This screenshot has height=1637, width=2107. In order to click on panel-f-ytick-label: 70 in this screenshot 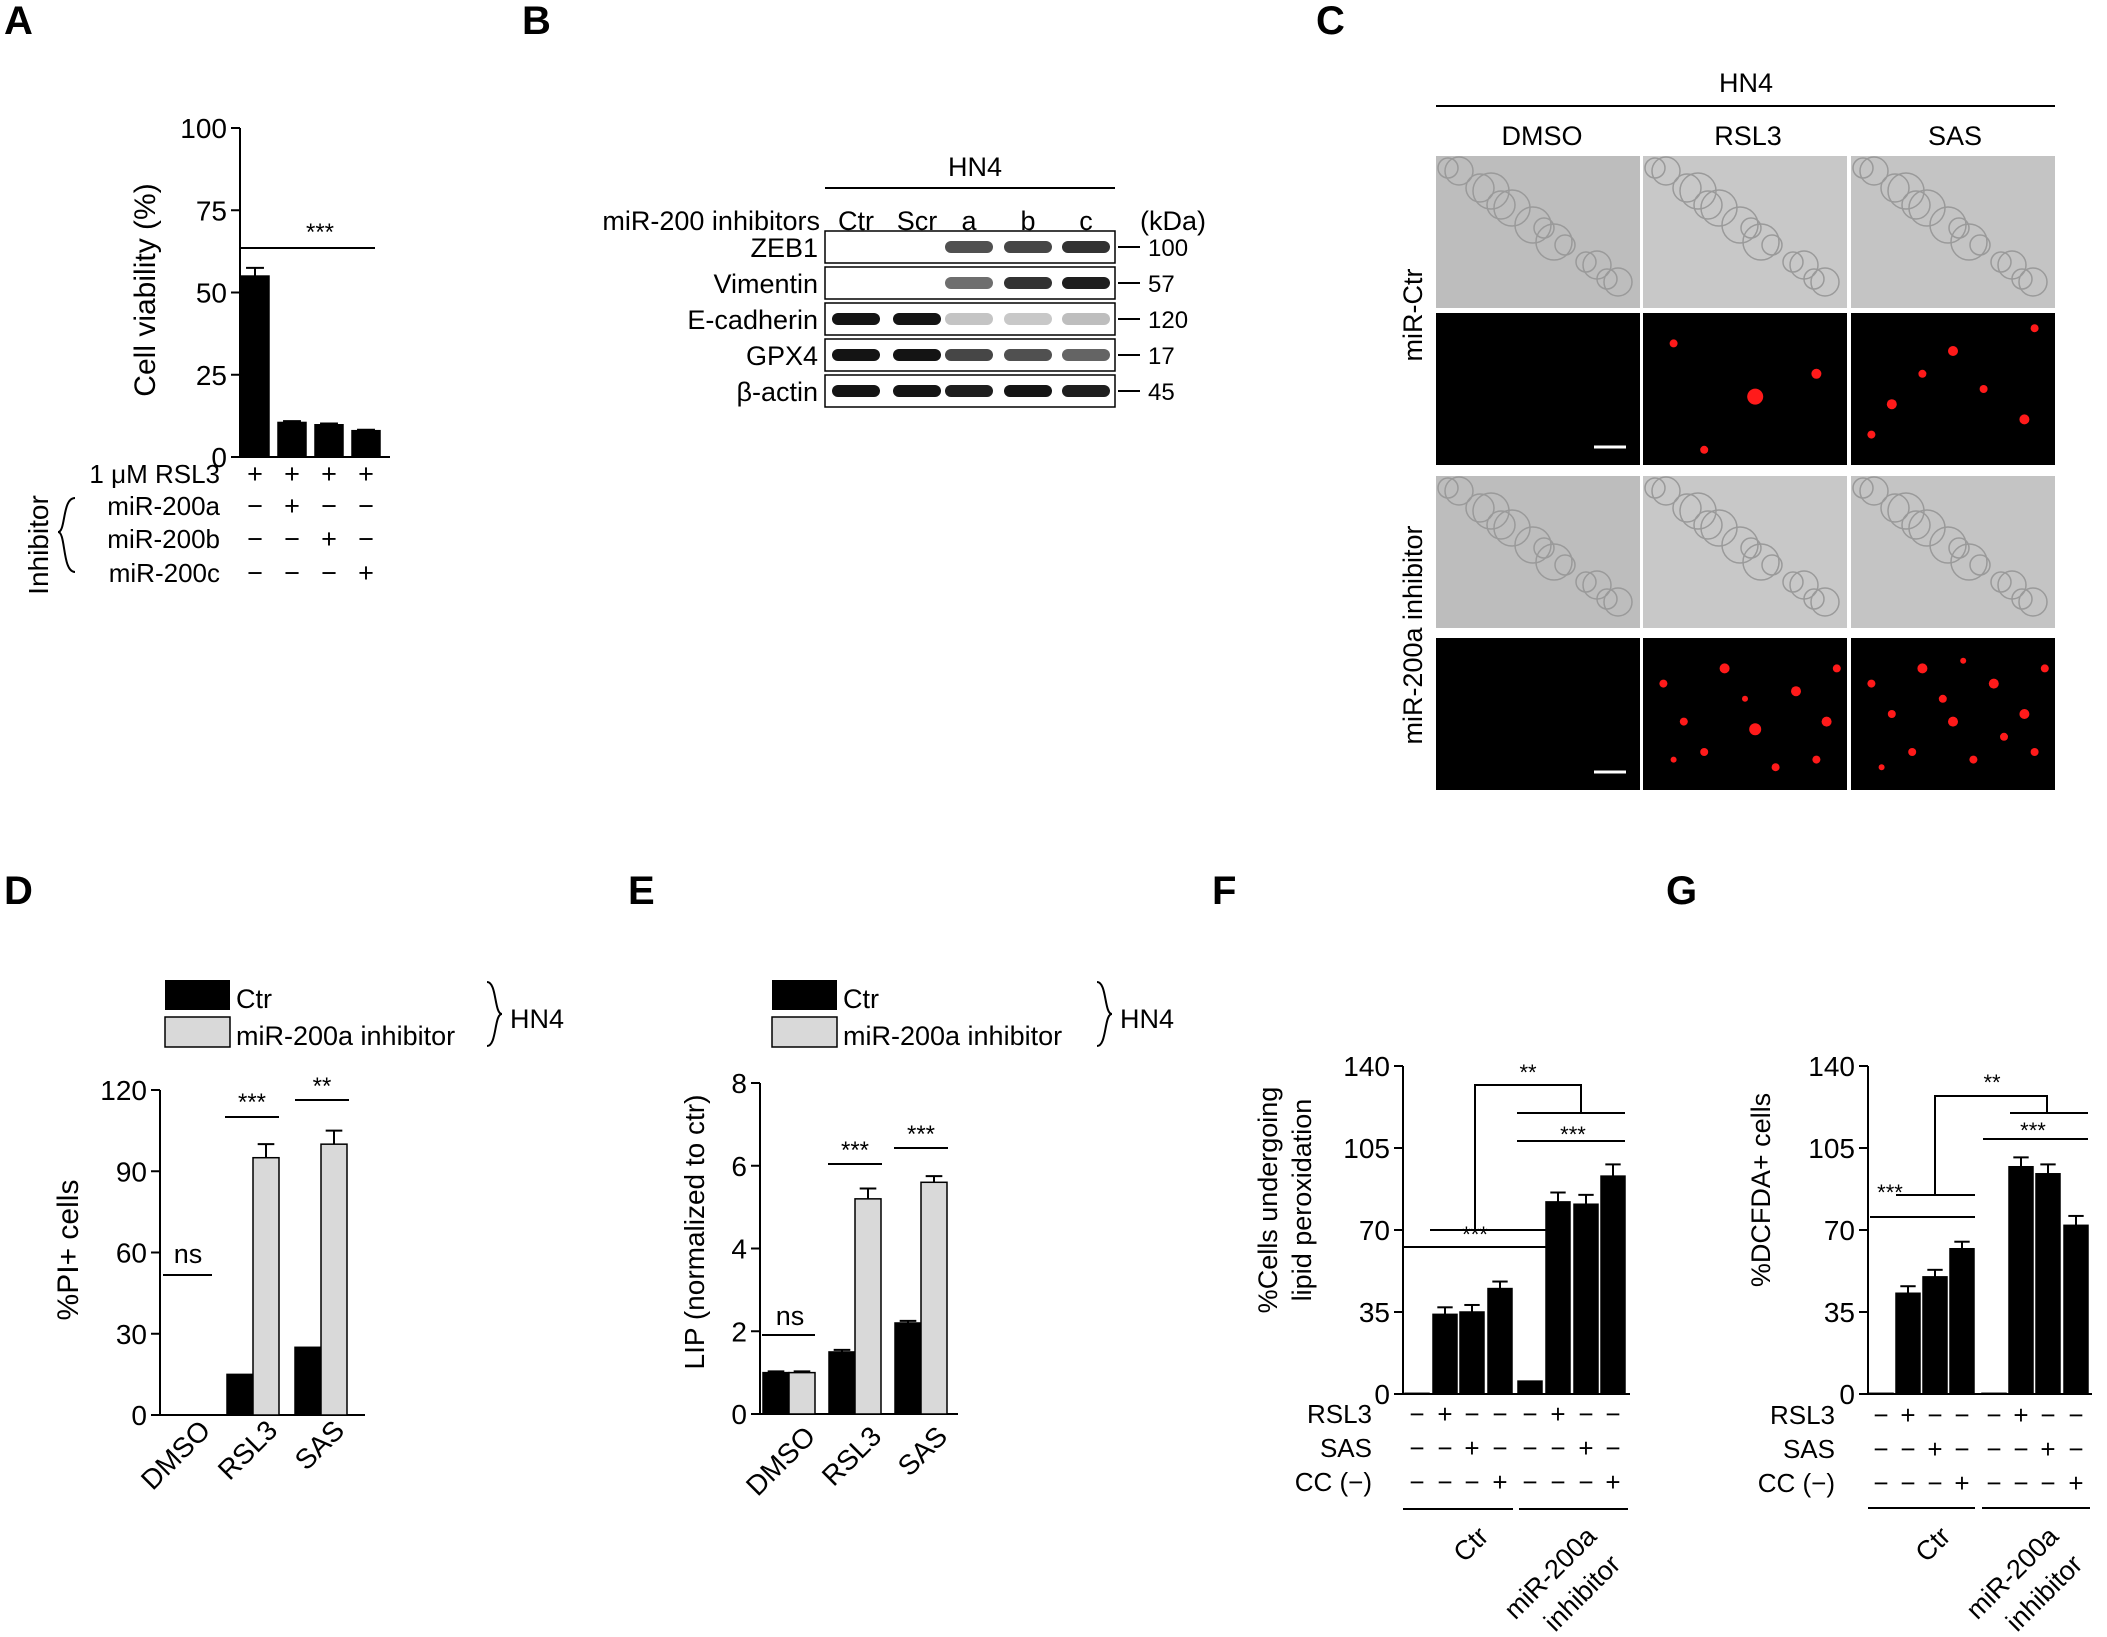, I will do `click(1374, 1230)`.